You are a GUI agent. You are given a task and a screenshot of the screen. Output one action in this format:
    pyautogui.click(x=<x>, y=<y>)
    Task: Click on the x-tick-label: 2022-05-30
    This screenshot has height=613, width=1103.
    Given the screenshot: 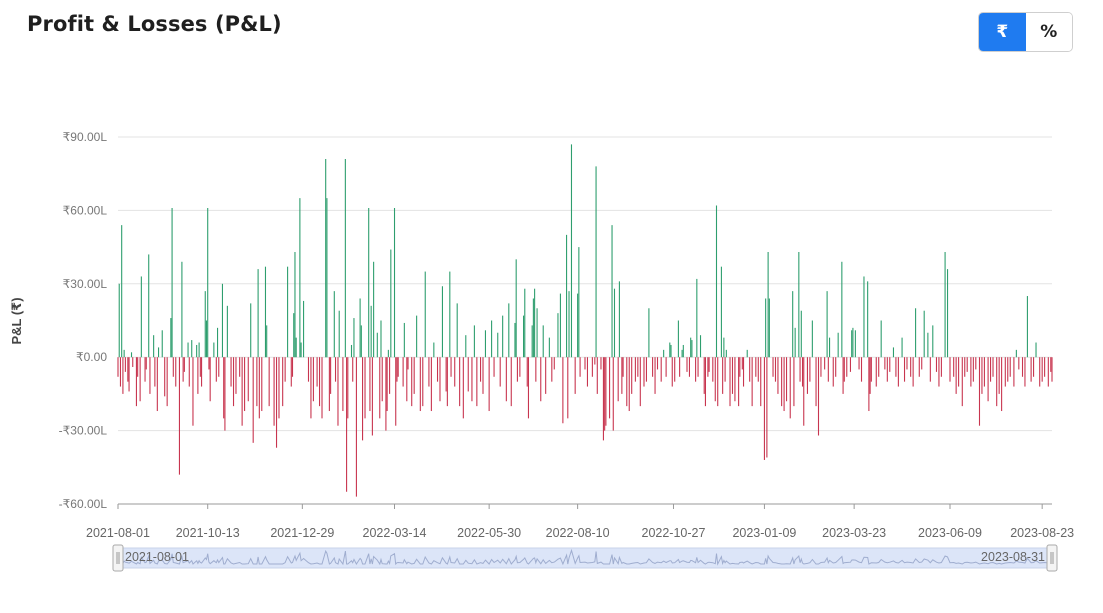 What is the action you would take?
    pyautogui.click(x=489, y=533)
    